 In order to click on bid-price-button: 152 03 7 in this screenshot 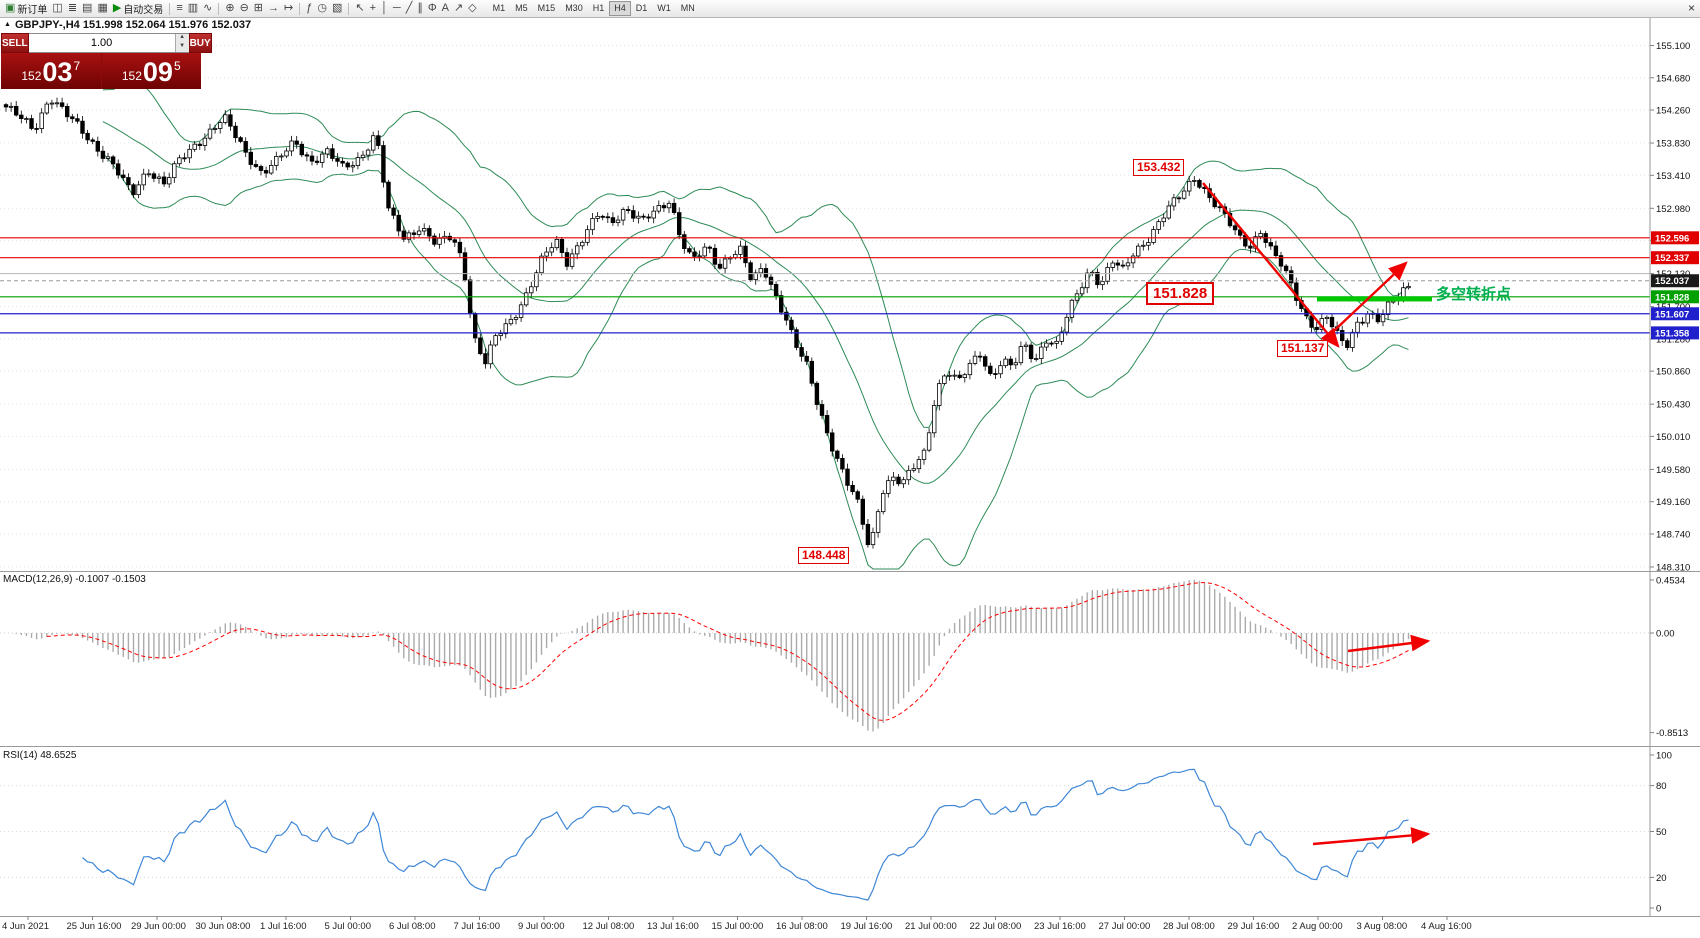, I will do `click(51, 71)`.